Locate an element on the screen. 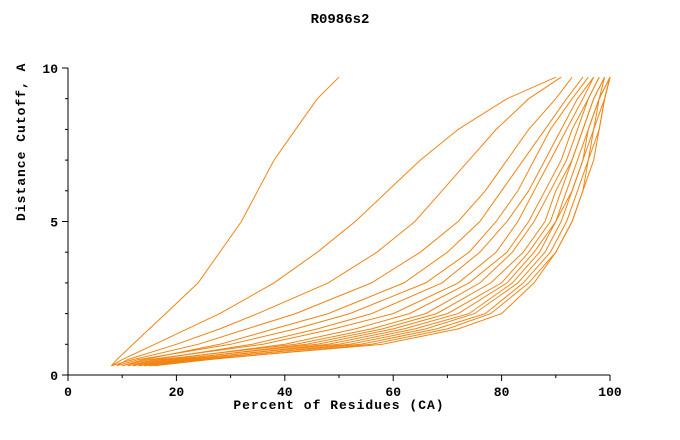  chart-title: R0986s2 is located at coordinates (340, 20).